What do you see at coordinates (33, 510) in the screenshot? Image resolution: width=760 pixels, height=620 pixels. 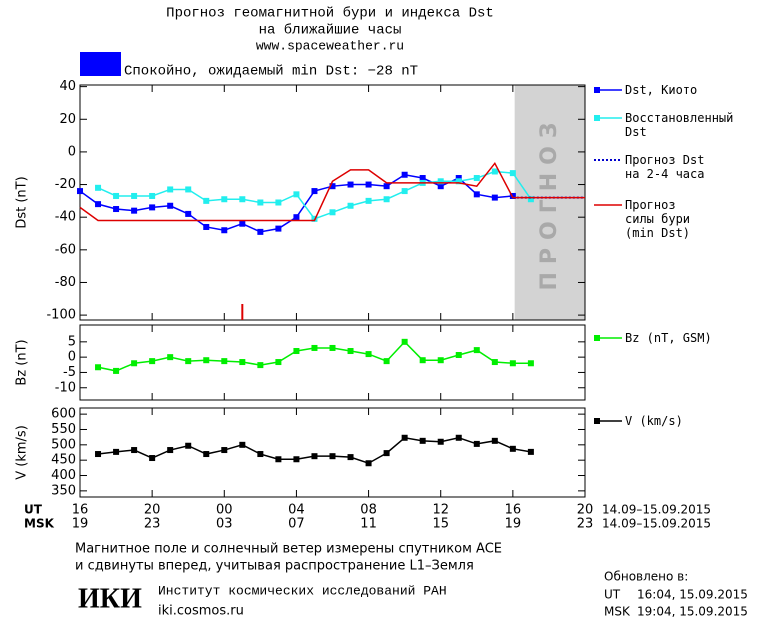 I see `x-axis-label: UT` at bounding box center [33, 510].